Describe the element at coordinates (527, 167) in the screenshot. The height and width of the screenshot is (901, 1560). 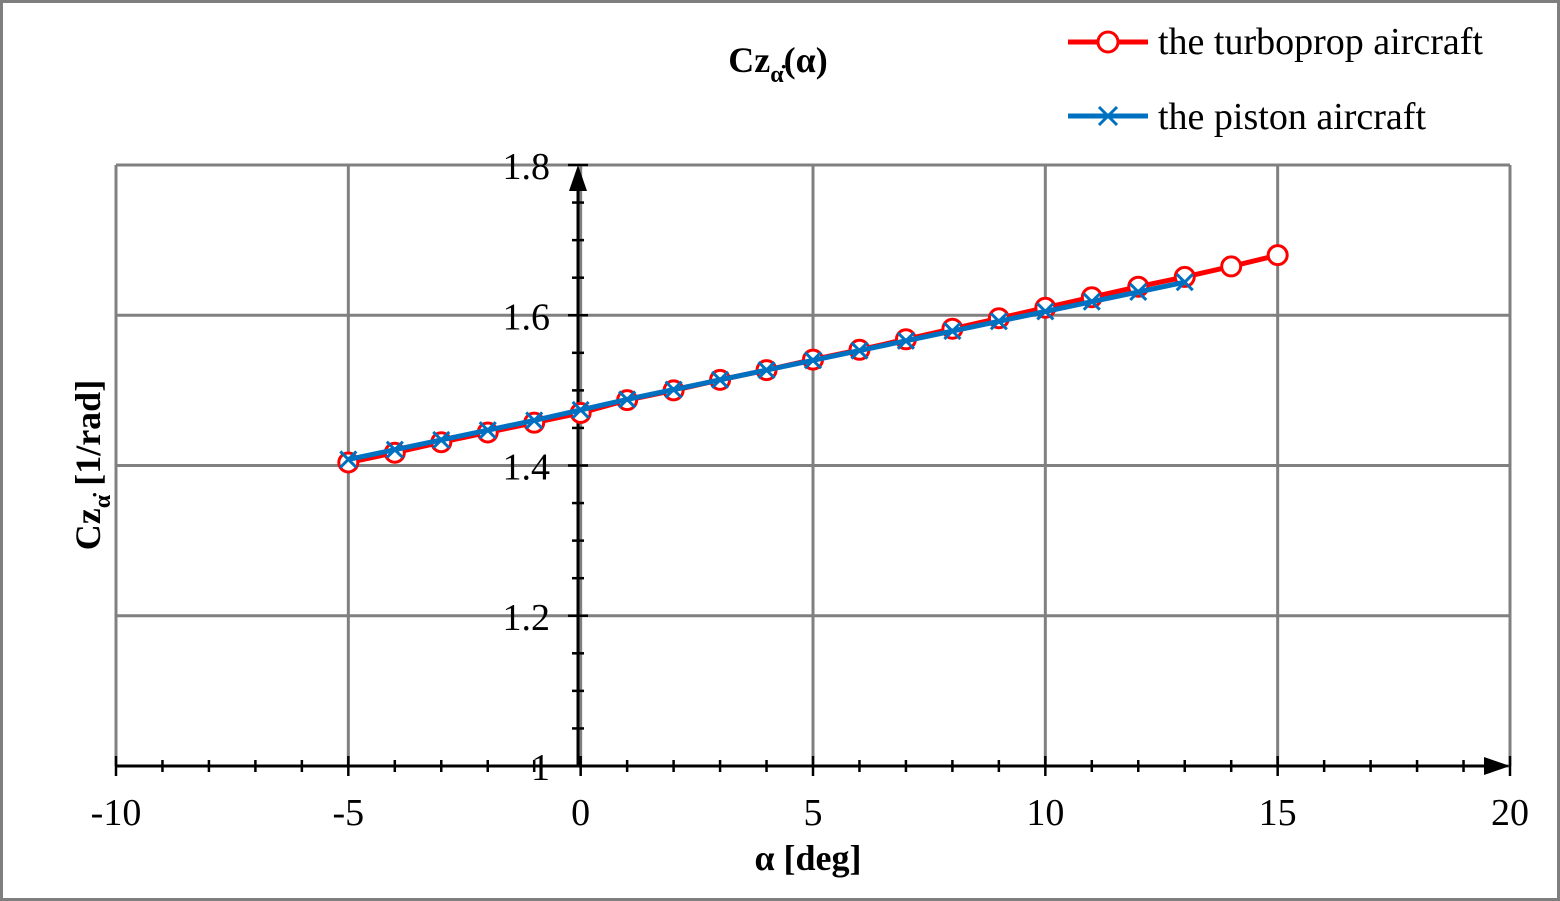
I see `y-tick-label: 1.8` at that location.